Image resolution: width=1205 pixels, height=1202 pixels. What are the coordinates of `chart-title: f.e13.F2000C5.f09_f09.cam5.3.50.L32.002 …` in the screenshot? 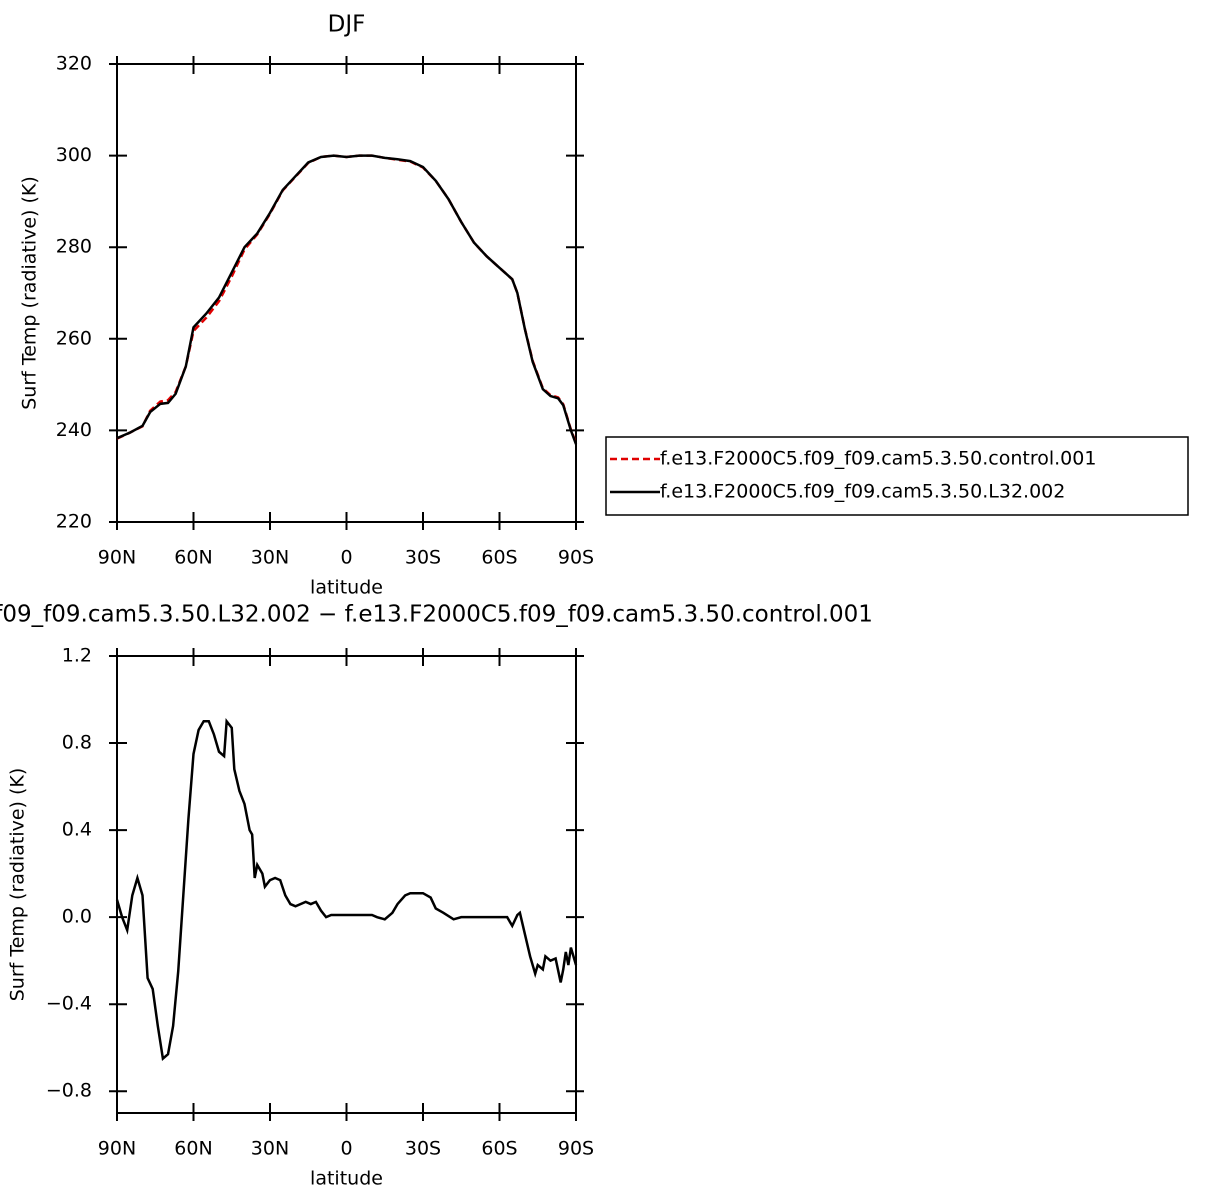 It's located at (436, 615).